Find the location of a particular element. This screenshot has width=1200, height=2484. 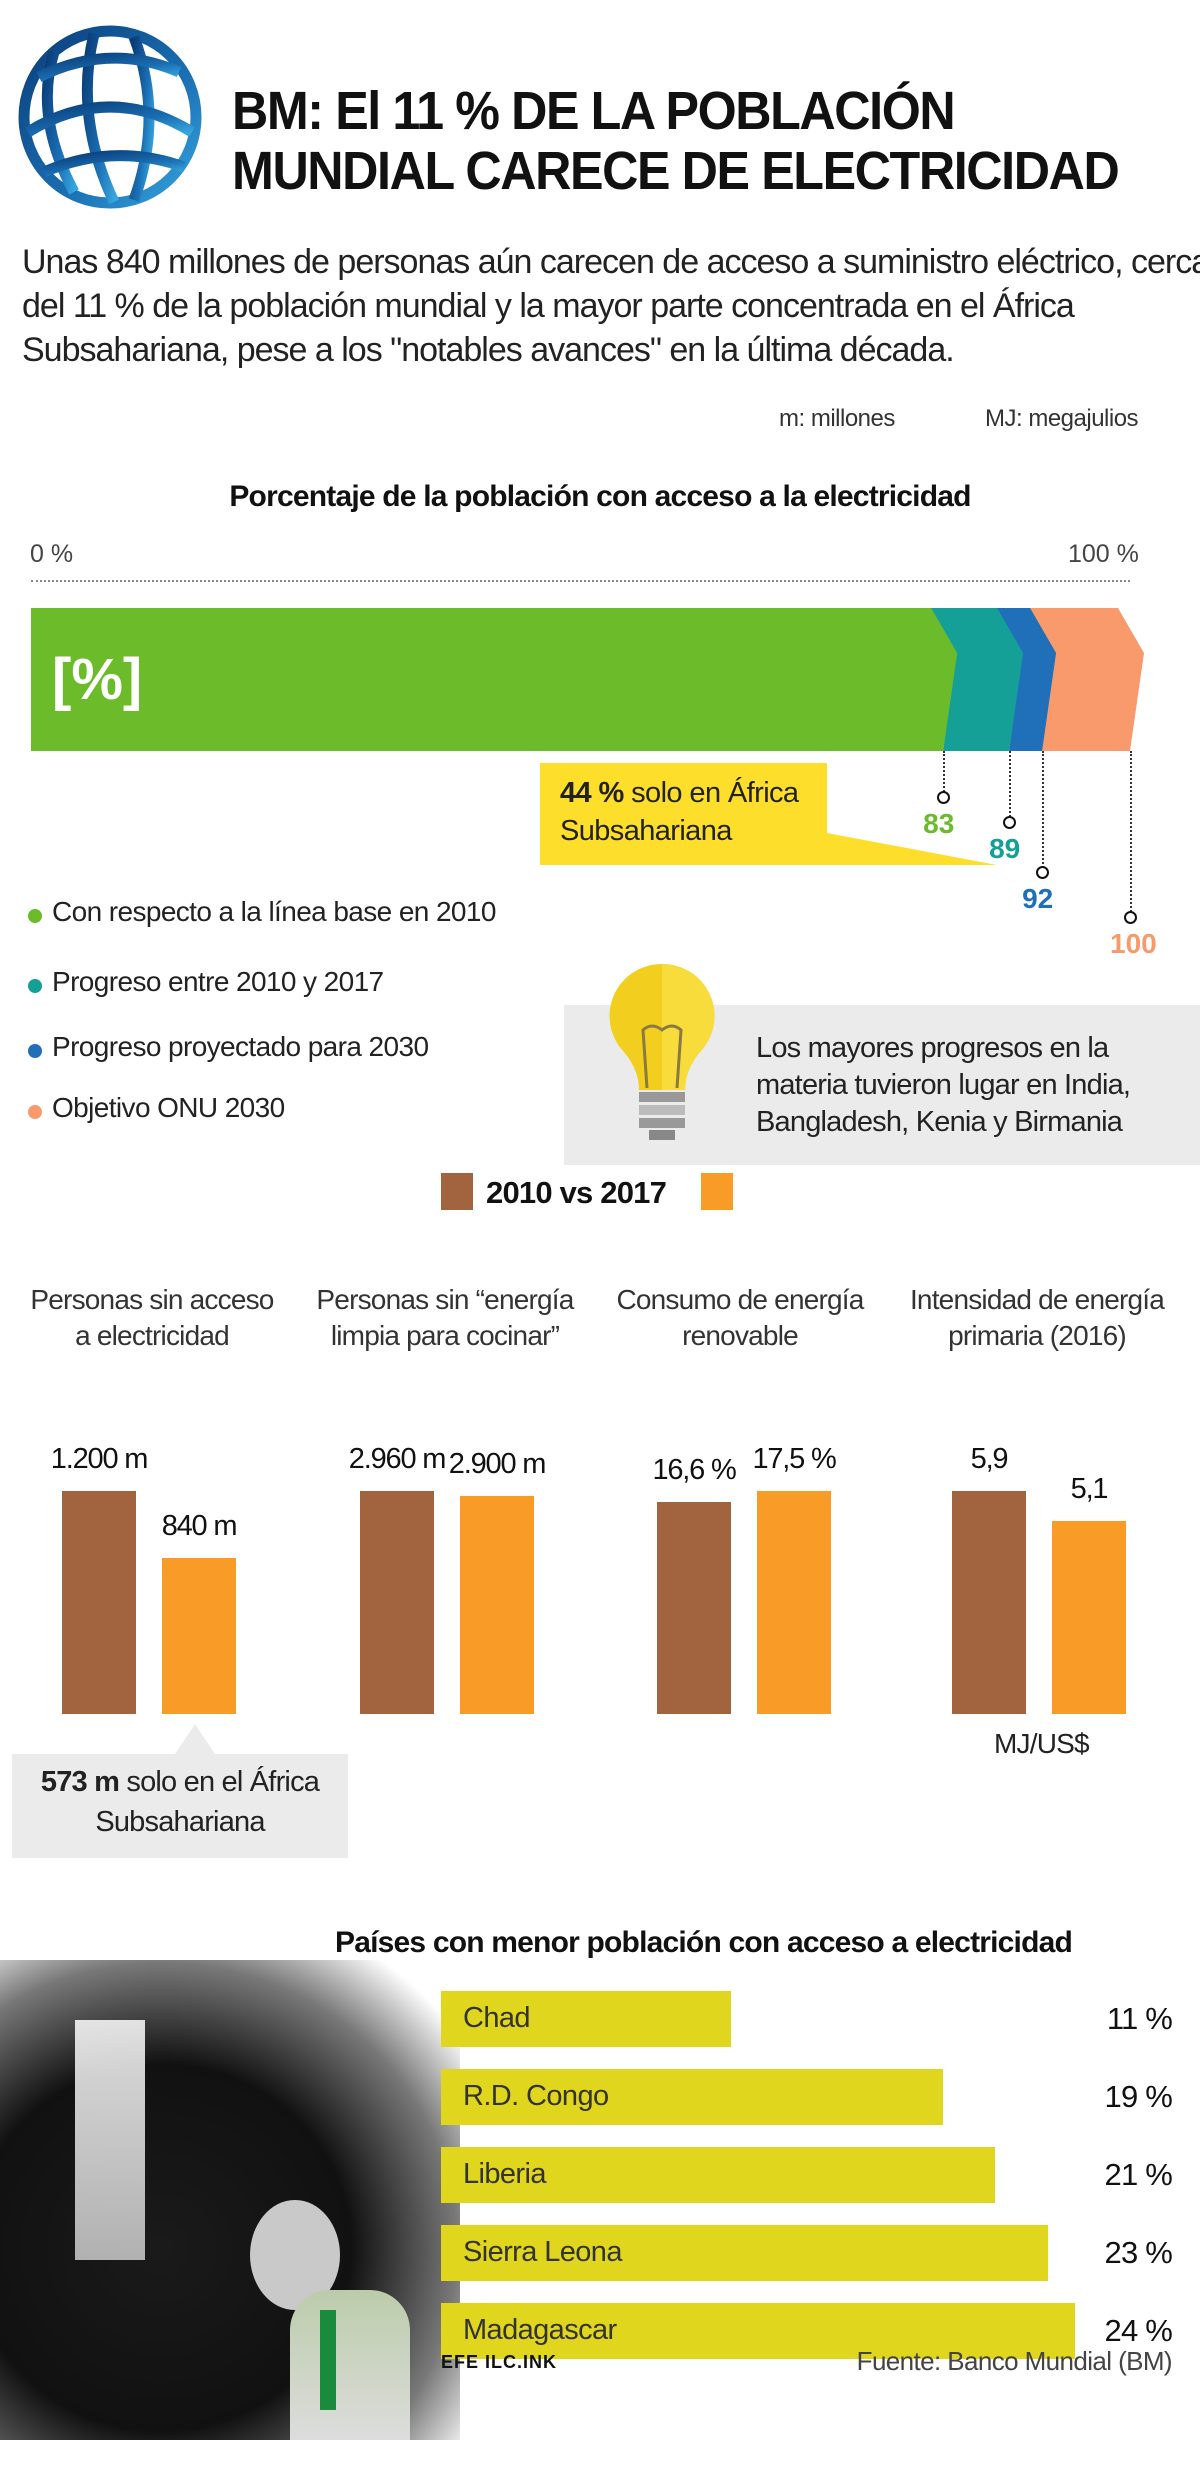

bar-value-label: 5,1 is located at coordinates (1089, 1489).